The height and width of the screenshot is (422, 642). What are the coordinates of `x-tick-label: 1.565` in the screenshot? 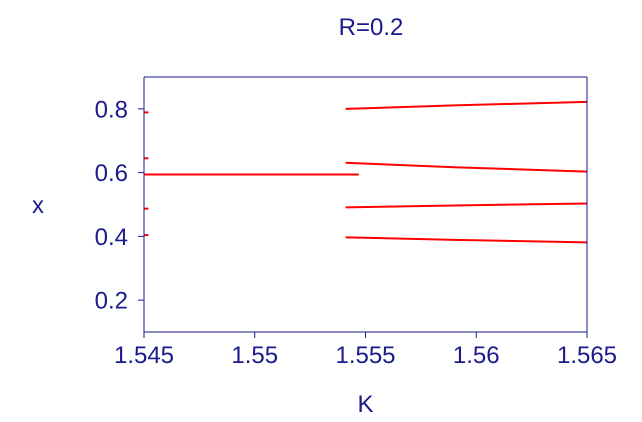 It's located at (587, 356).